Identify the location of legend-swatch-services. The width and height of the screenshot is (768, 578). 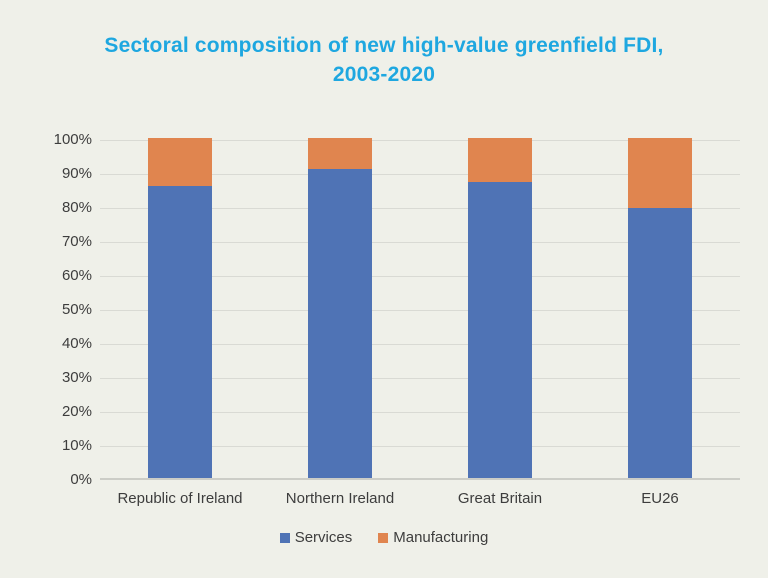
(284, 537).